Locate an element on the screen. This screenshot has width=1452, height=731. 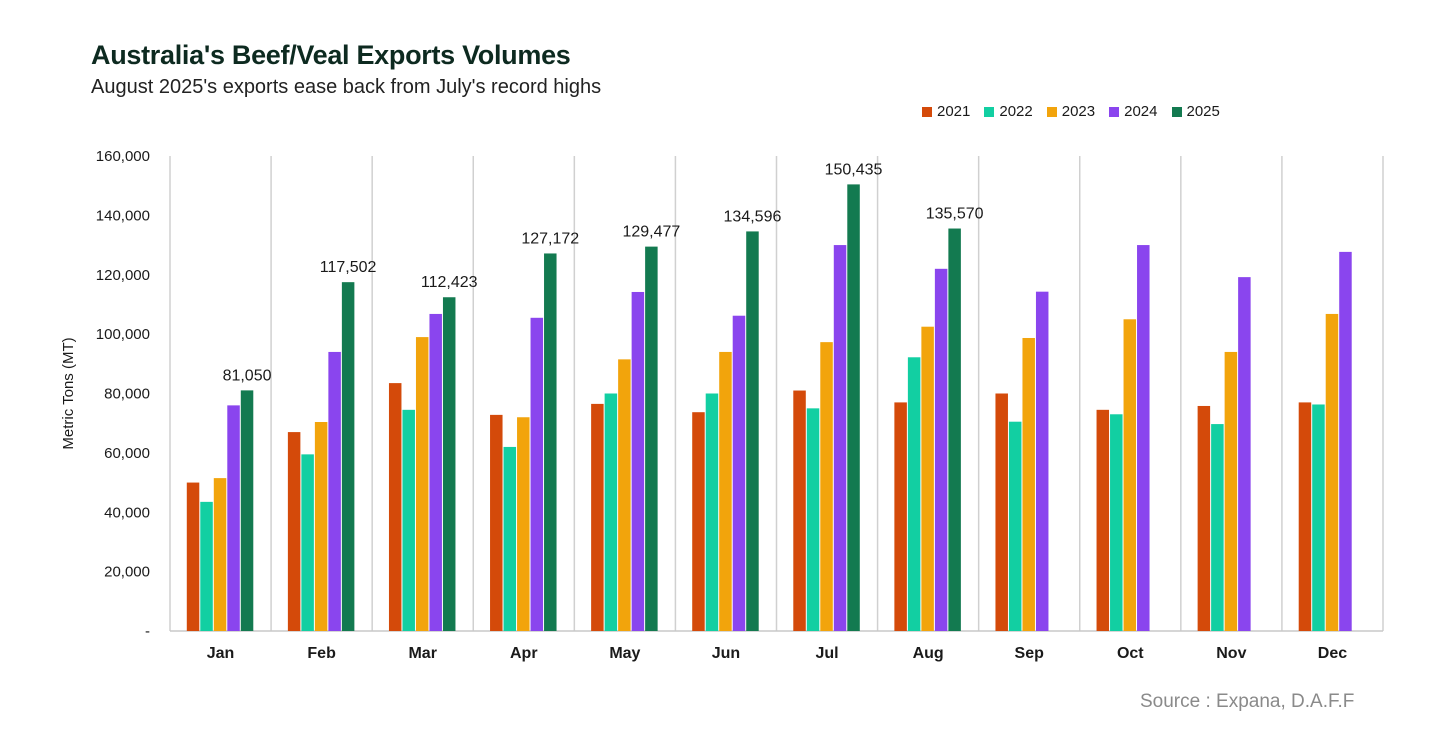
bar-2022-feb is located at coordinates (307, 542).